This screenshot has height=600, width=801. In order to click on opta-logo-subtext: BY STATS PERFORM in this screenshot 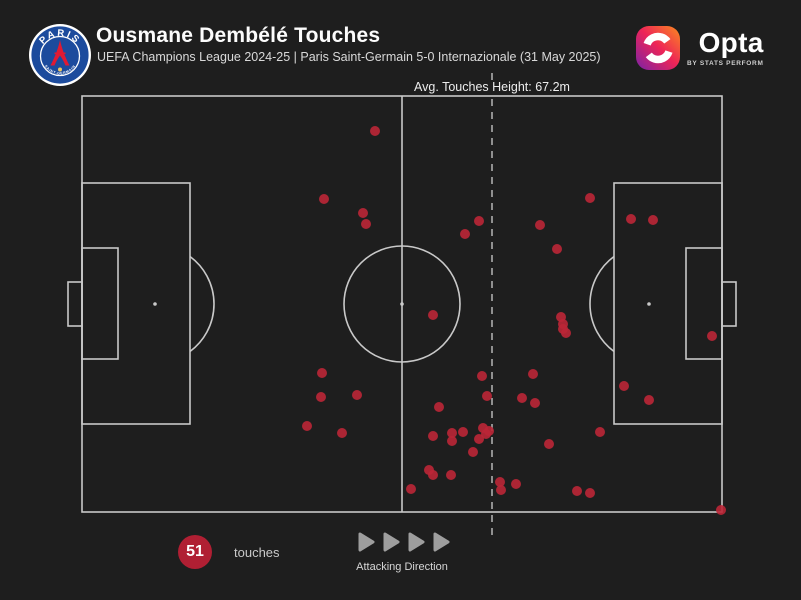, I will do `click(725, 63)`.